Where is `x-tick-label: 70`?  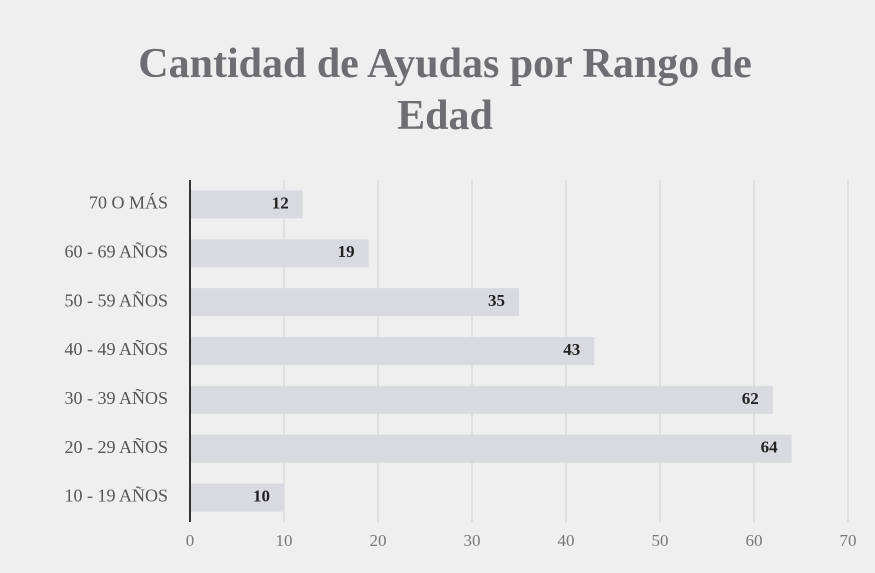 x-tick-label: 70 is located at coordinates (848, 540).